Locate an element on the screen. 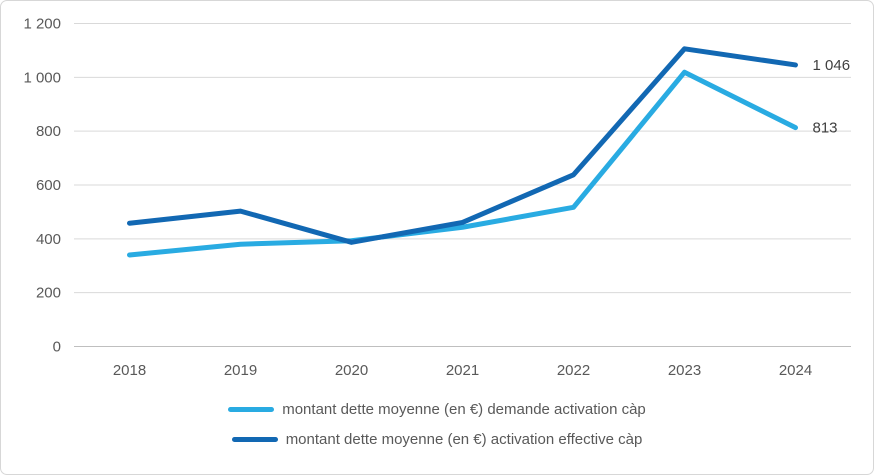 Image resolution: width=874 pixels, height=475 pixels. y-tick-label: 200 is located at coordinates (48, 293).